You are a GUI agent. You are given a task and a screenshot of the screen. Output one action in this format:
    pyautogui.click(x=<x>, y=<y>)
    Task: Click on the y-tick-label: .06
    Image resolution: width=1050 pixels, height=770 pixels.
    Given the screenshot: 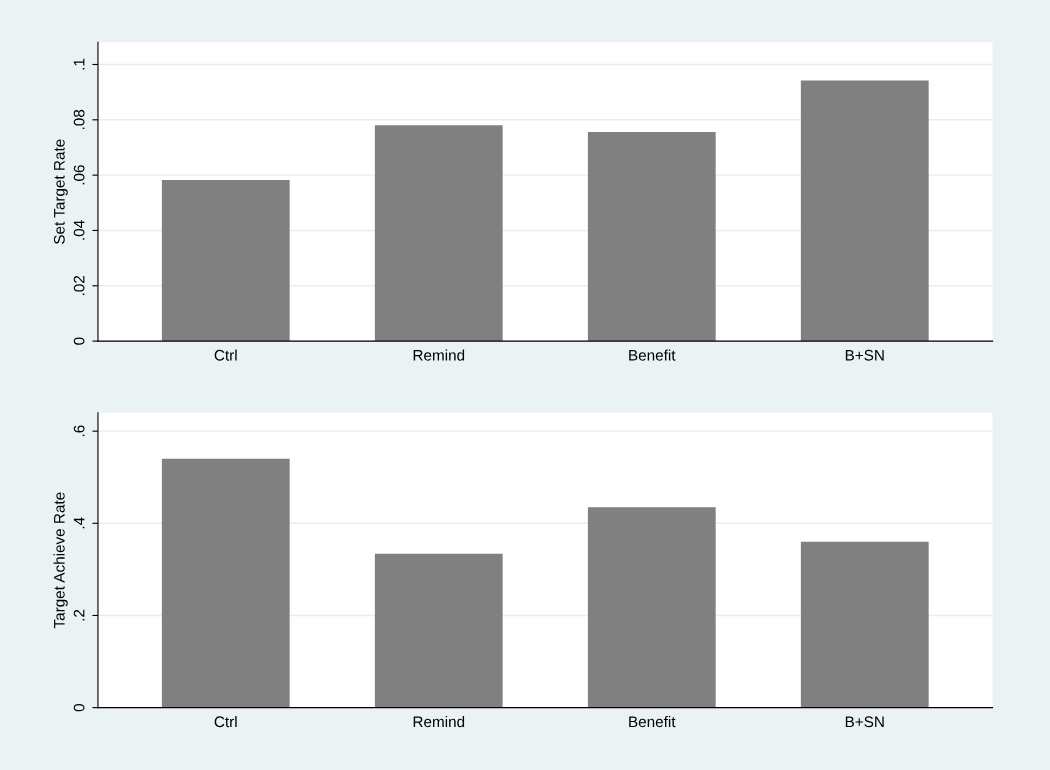 What is the action you would take?
    pyautogui.click(x=79, y=175)
    